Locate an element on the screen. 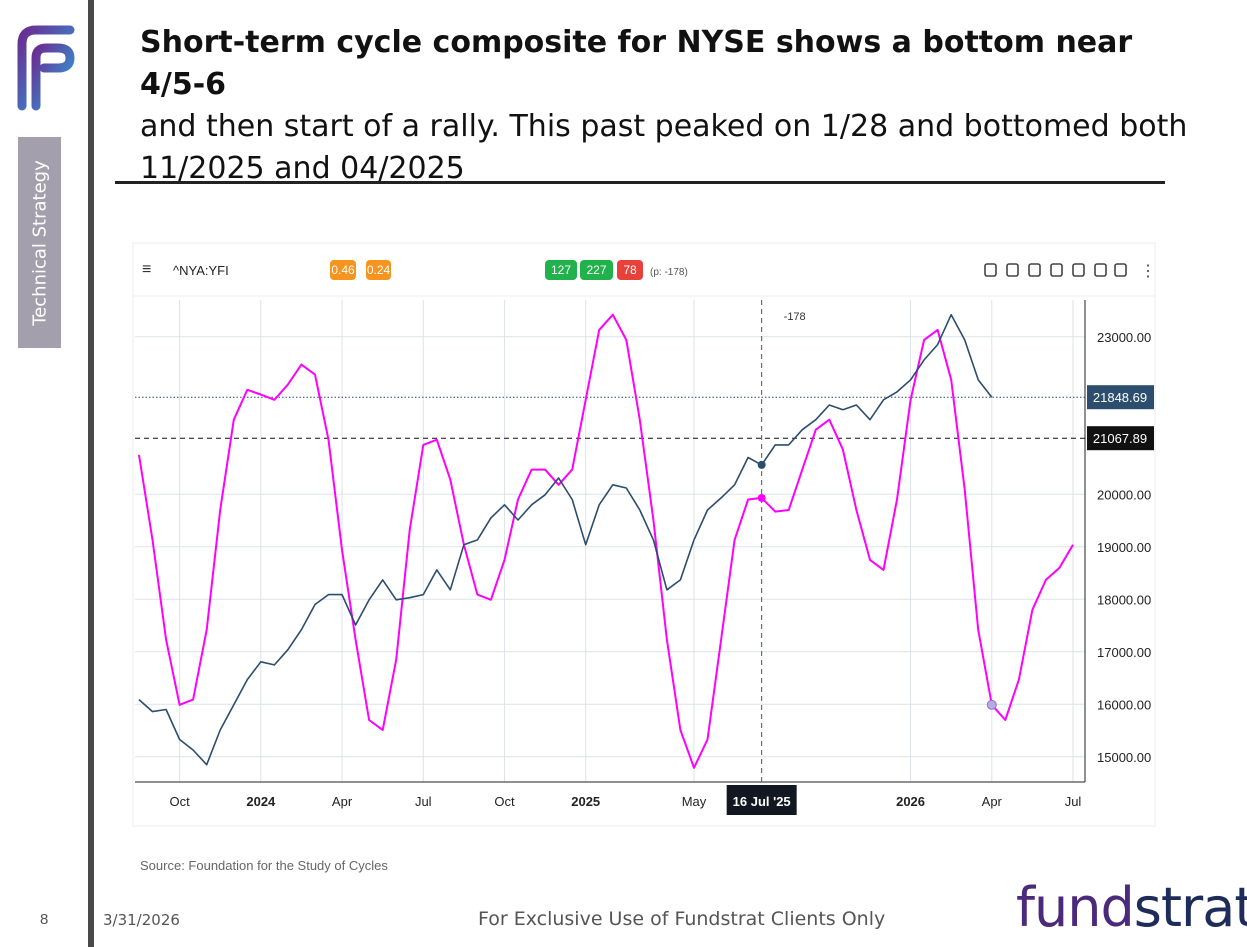  badge-text: 127 is located at coordinates (561, 270).